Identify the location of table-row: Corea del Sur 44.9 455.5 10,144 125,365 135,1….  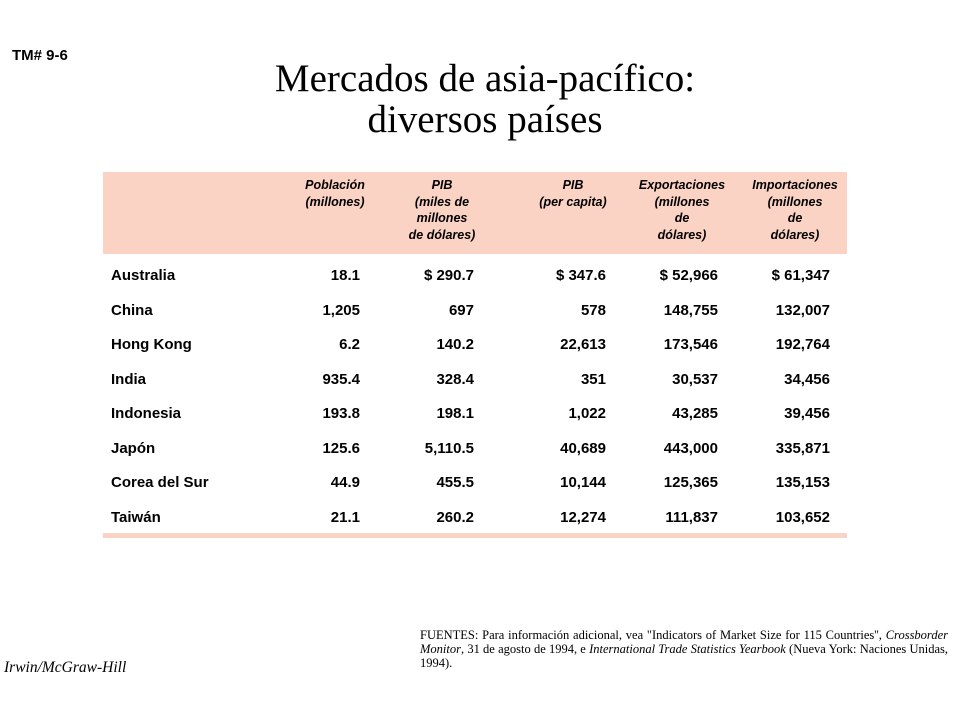
(475, 490).